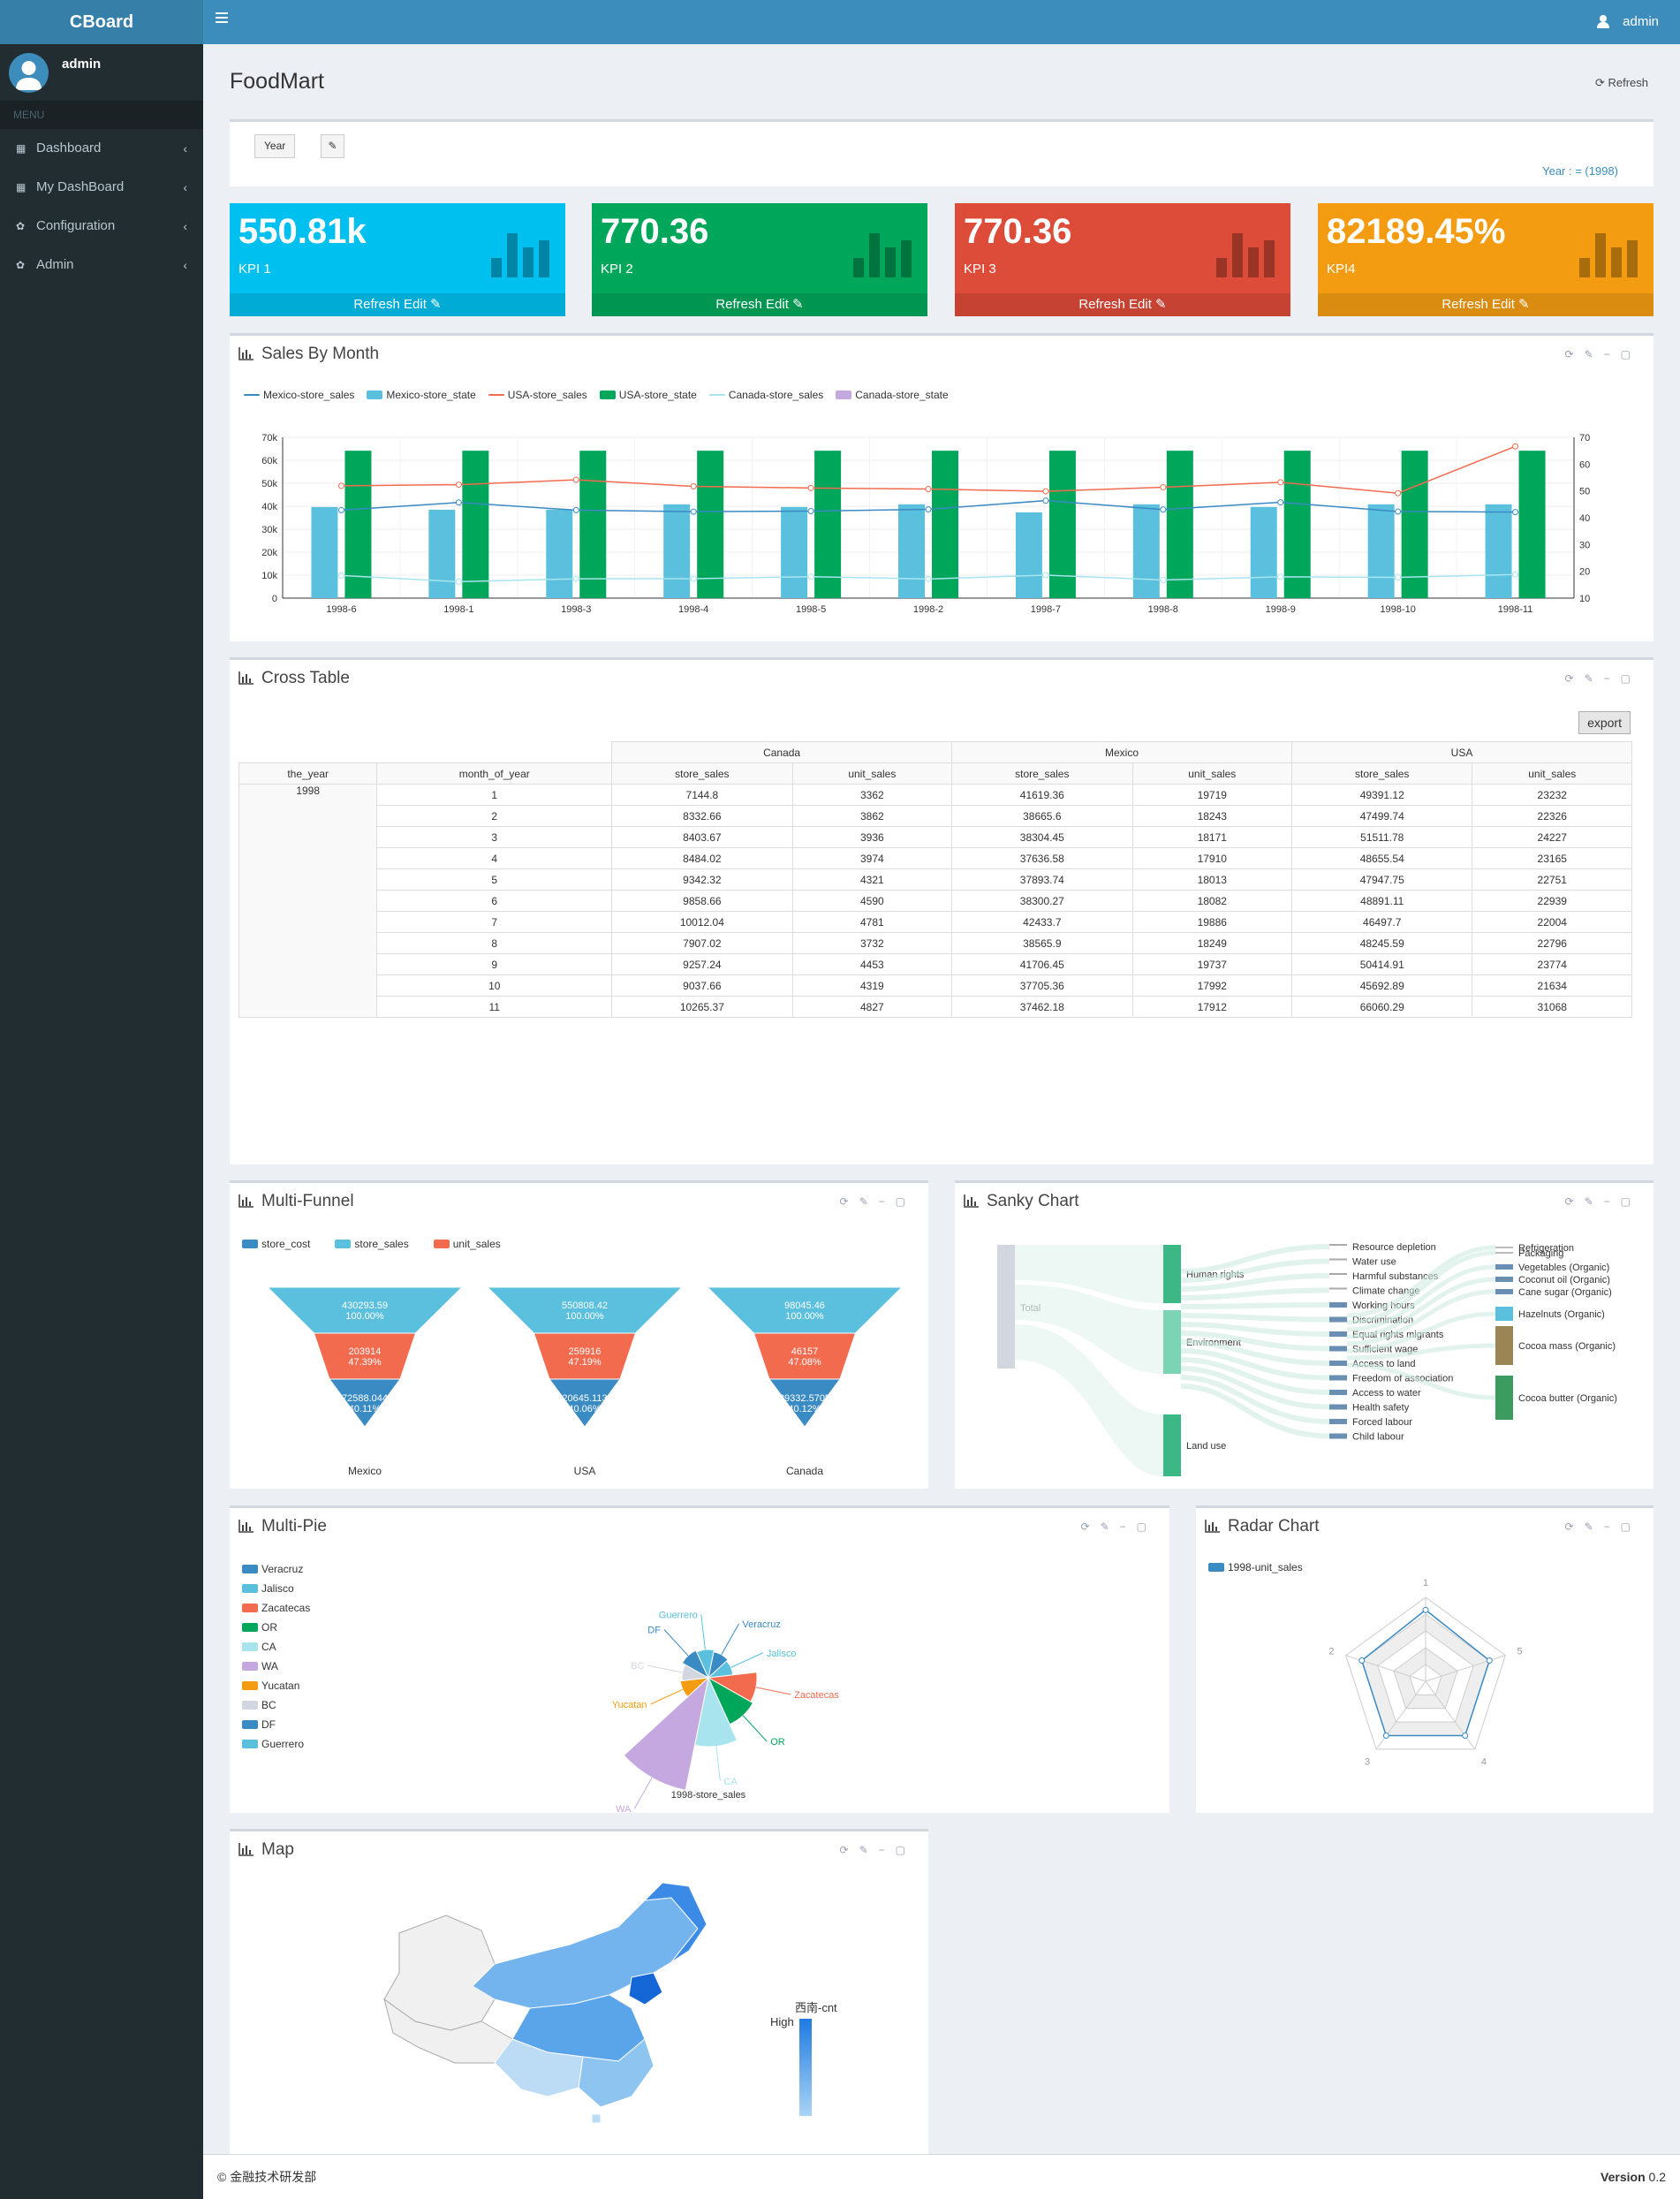 The image size is (1680, 2199). Describe the element at coordinates (494, 773) in the screenshot. I see `row-header: month_of_year` at that location.